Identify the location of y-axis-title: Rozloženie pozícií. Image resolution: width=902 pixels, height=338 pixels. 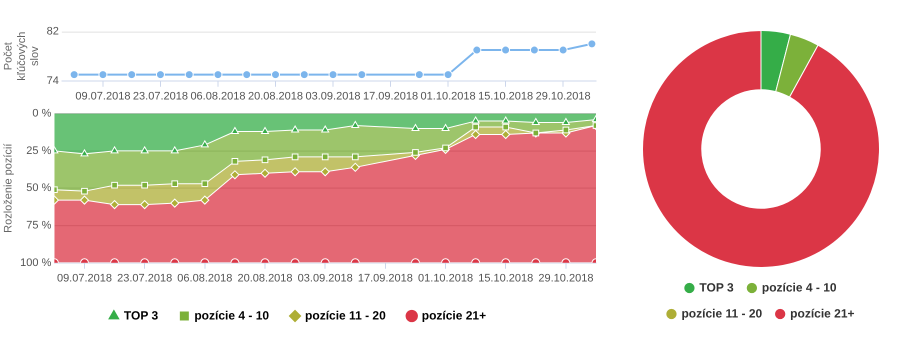
(8, 187).